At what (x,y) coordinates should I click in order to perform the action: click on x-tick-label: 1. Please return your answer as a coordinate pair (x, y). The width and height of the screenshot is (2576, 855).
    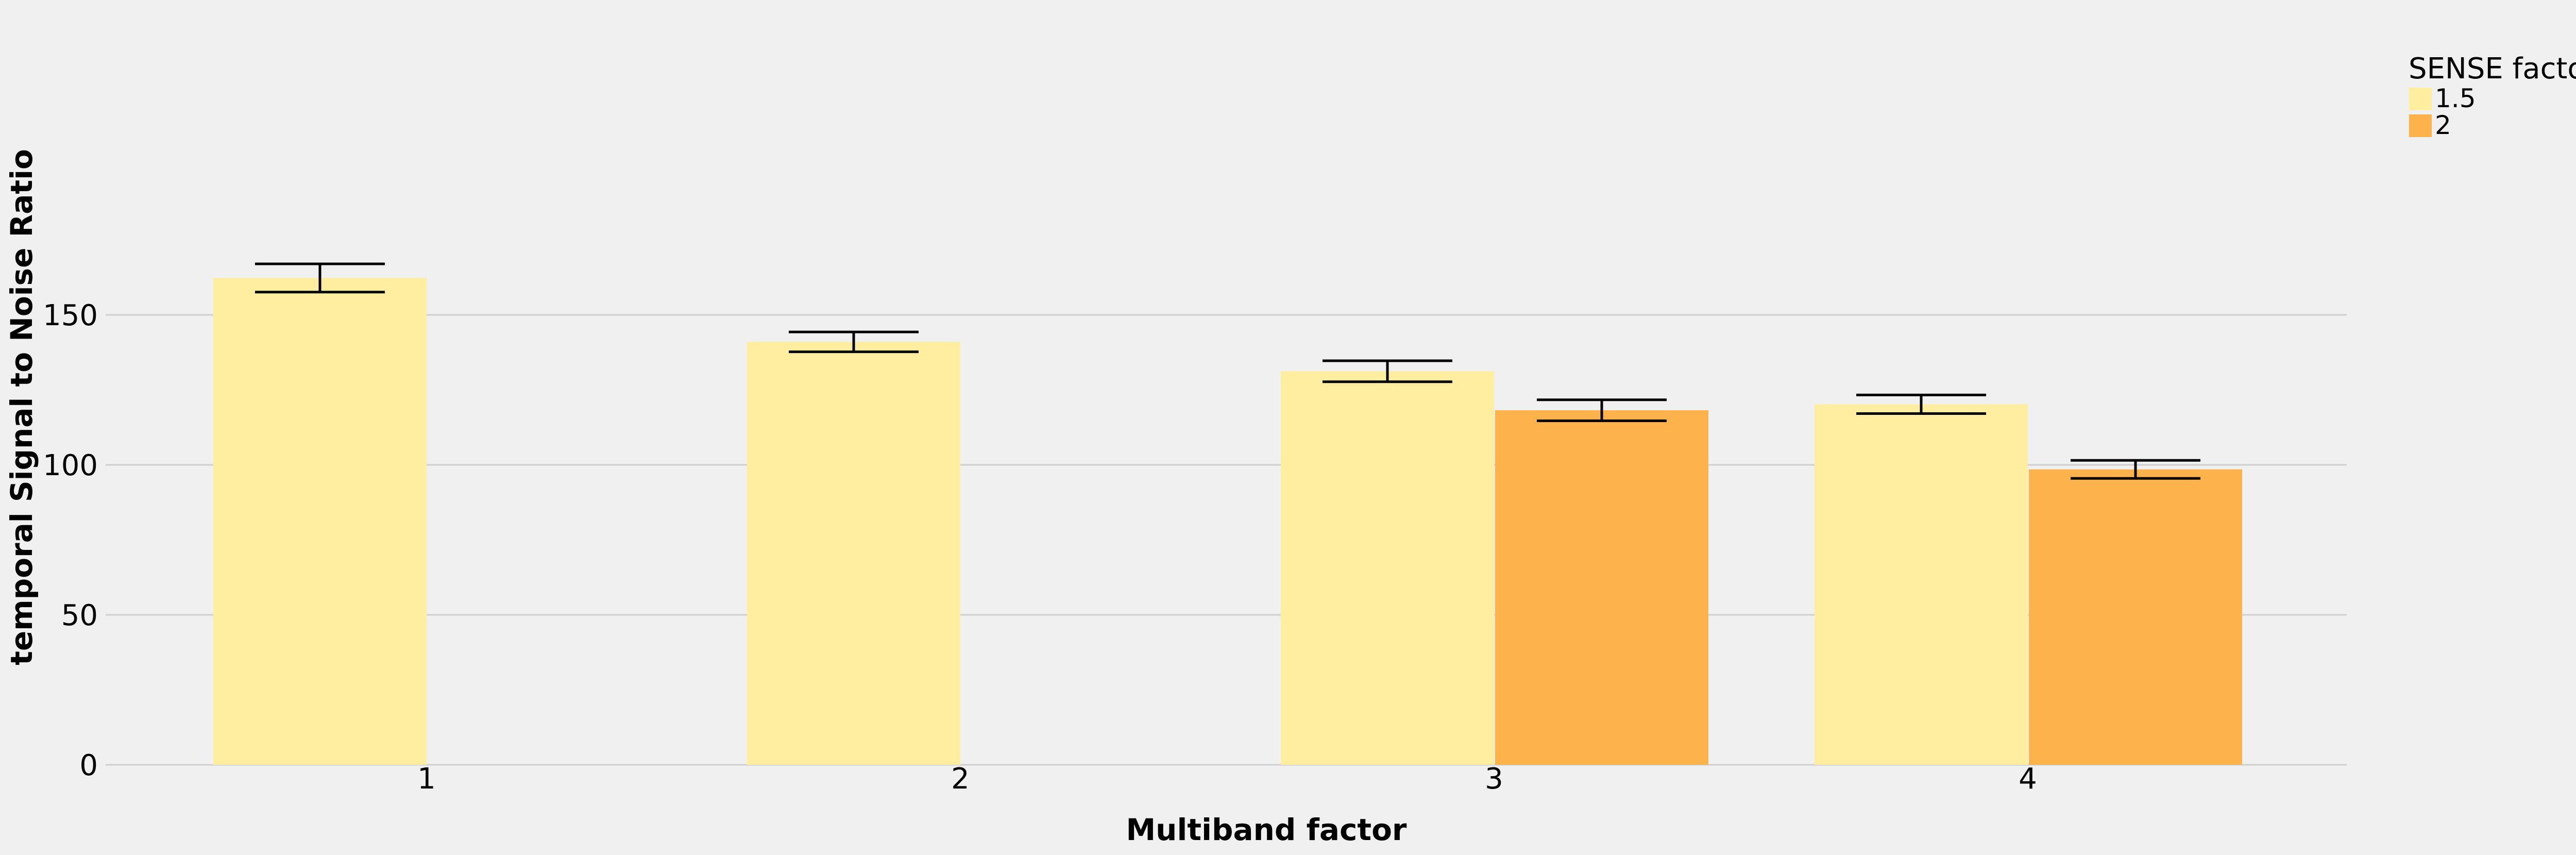
    Looking at the image, I should click on (426, 779).